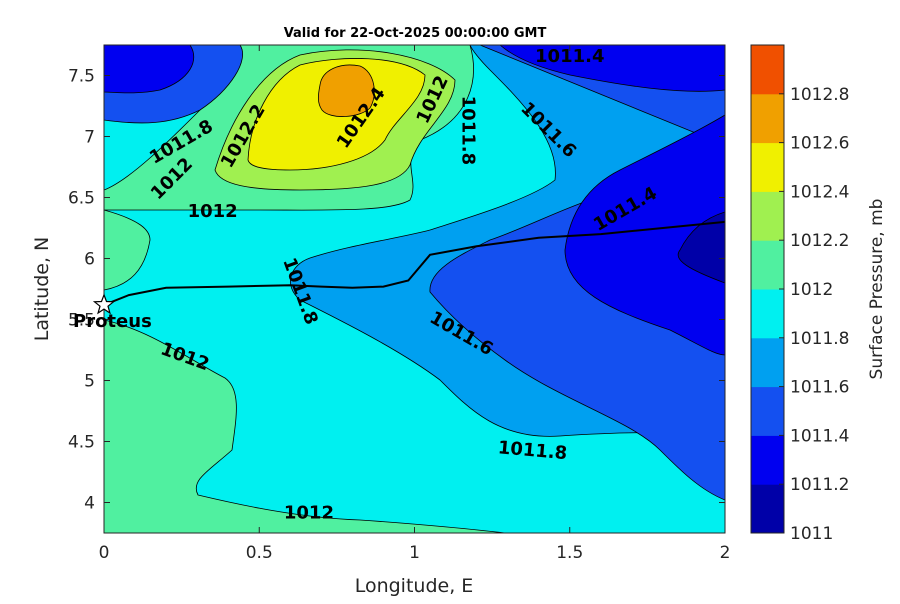 The width and height of the screenshot is (900, 604). Describe the element at coordinates (89, 138) in the screenshot. I see `y-tick-label: 7` at that location.